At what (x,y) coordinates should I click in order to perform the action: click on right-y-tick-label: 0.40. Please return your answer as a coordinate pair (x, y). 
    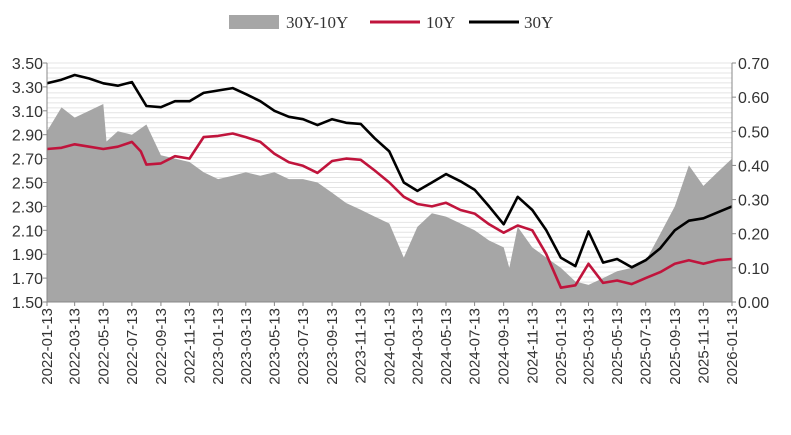
    Looking at the image, I should click on (753, 166).